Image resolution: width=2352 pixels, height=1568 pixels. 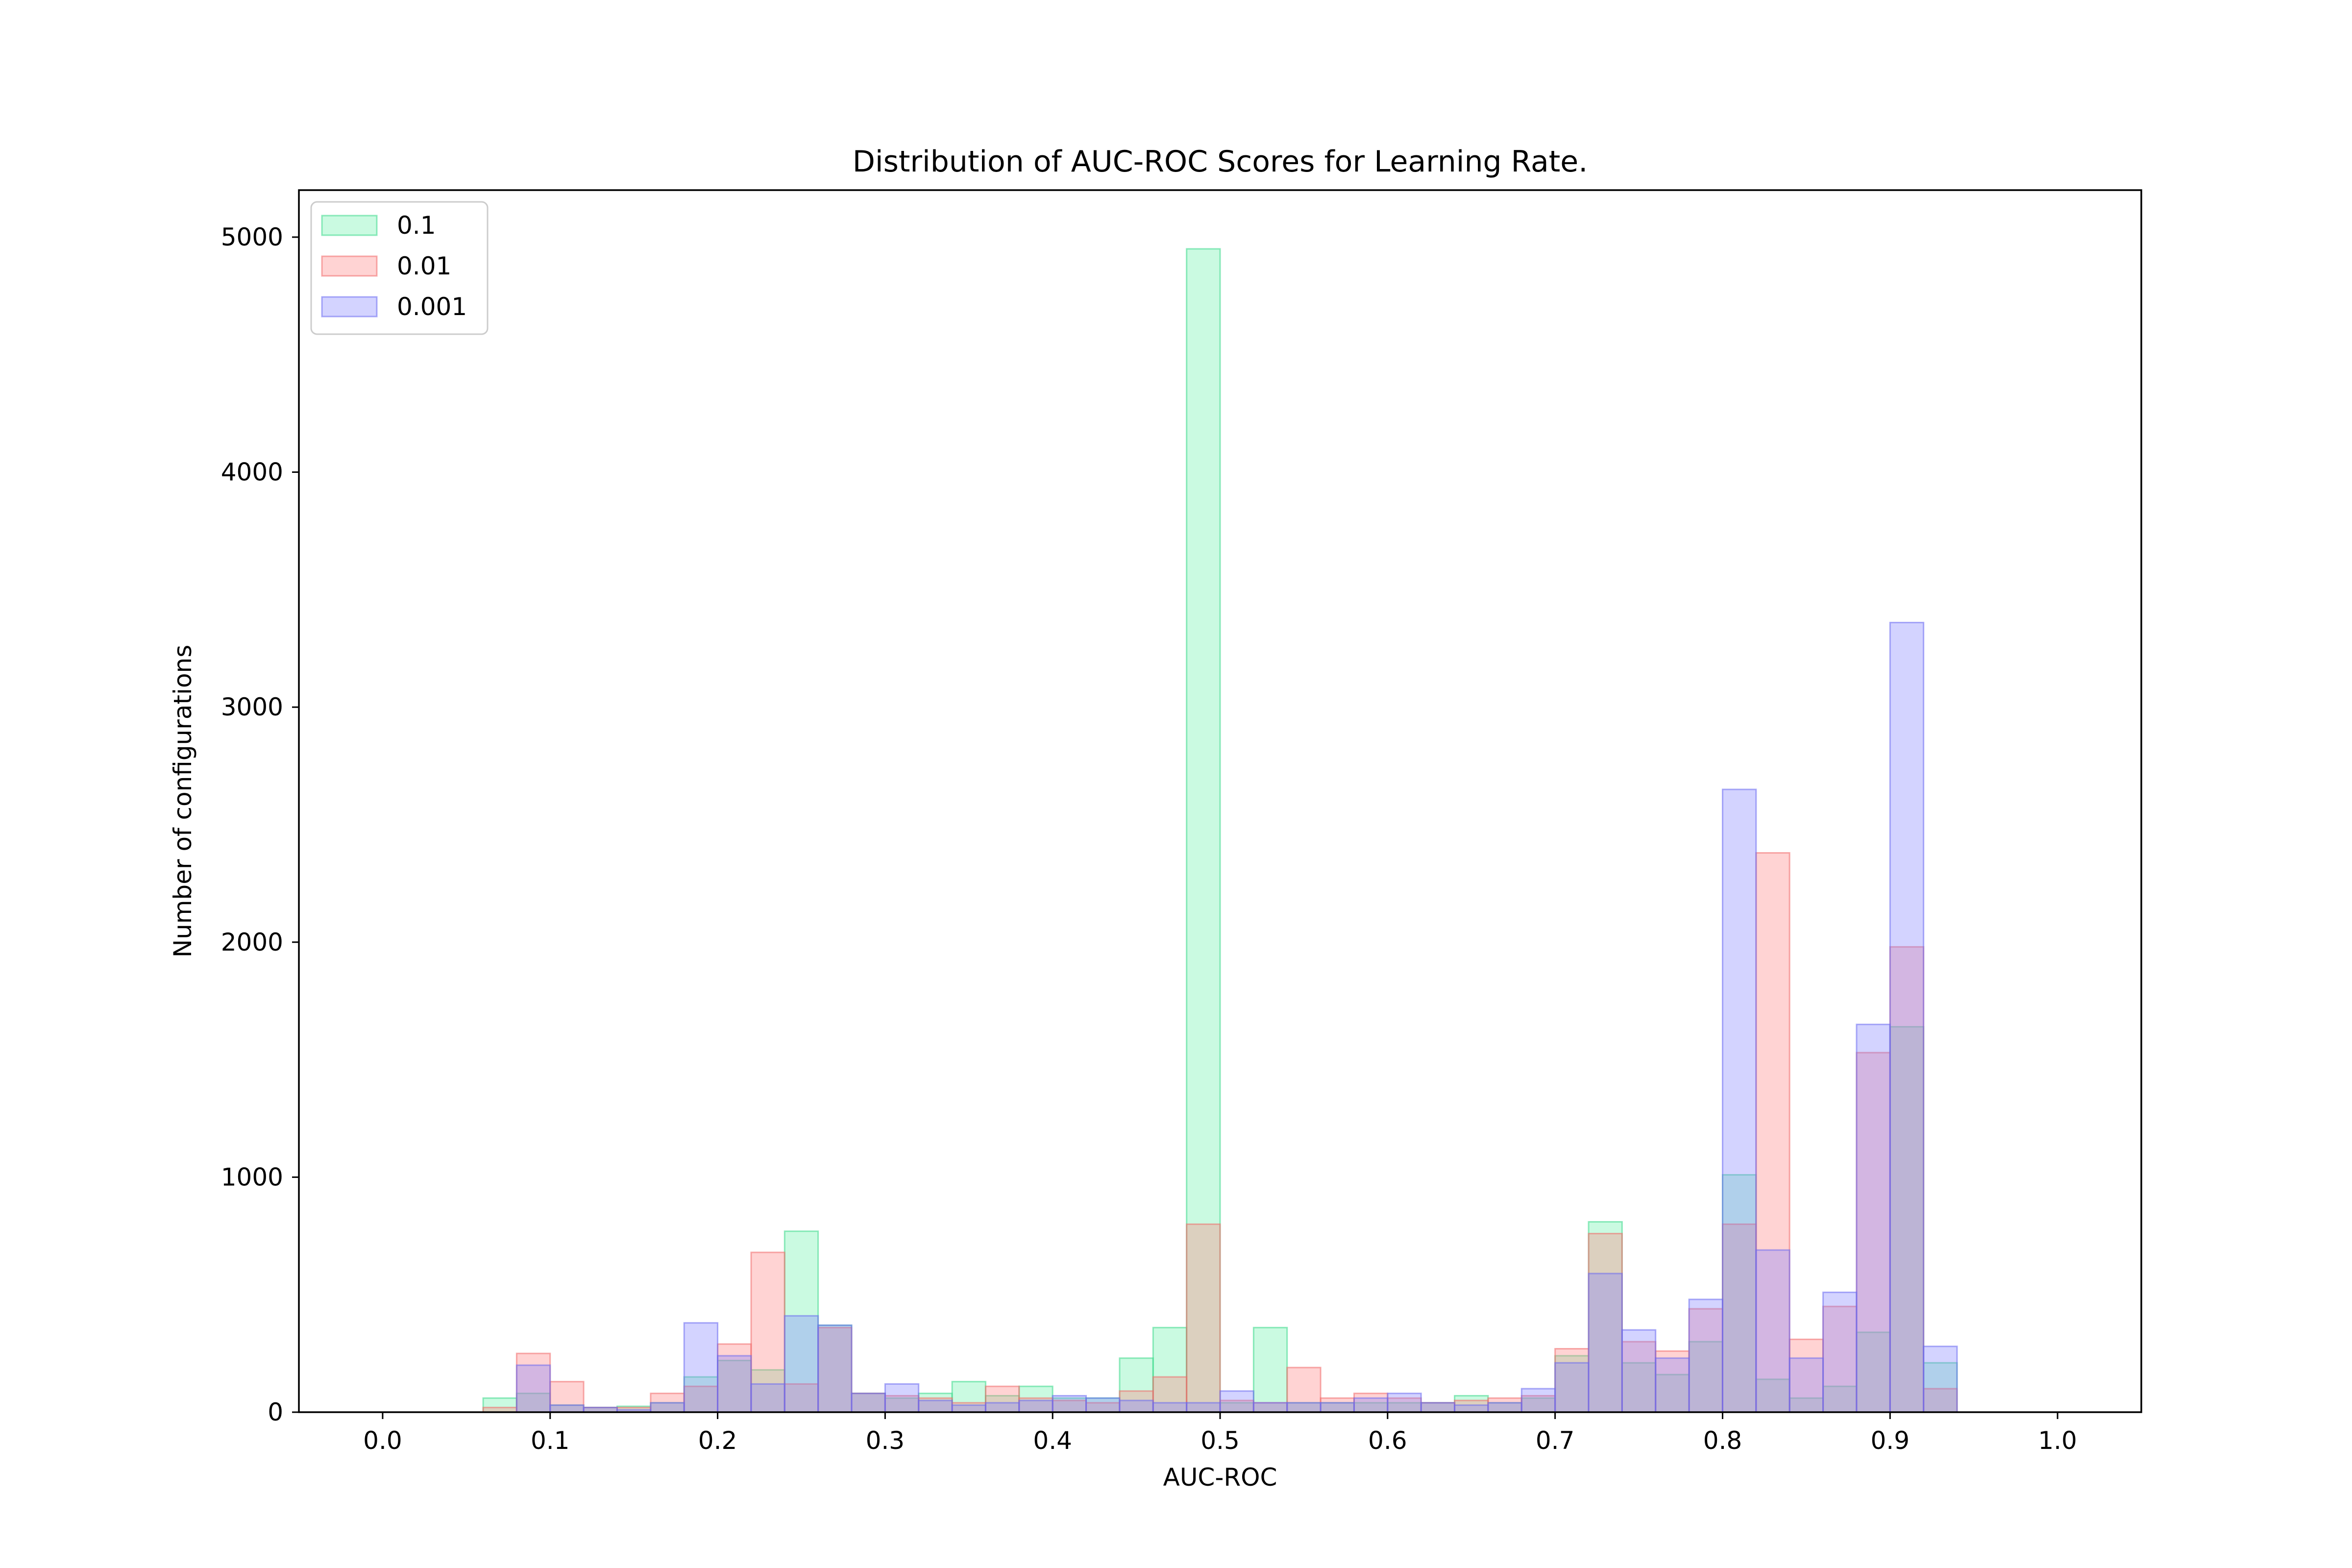 I want to click on bar-0.01-bin-21, so click(x=1203, y=1318).